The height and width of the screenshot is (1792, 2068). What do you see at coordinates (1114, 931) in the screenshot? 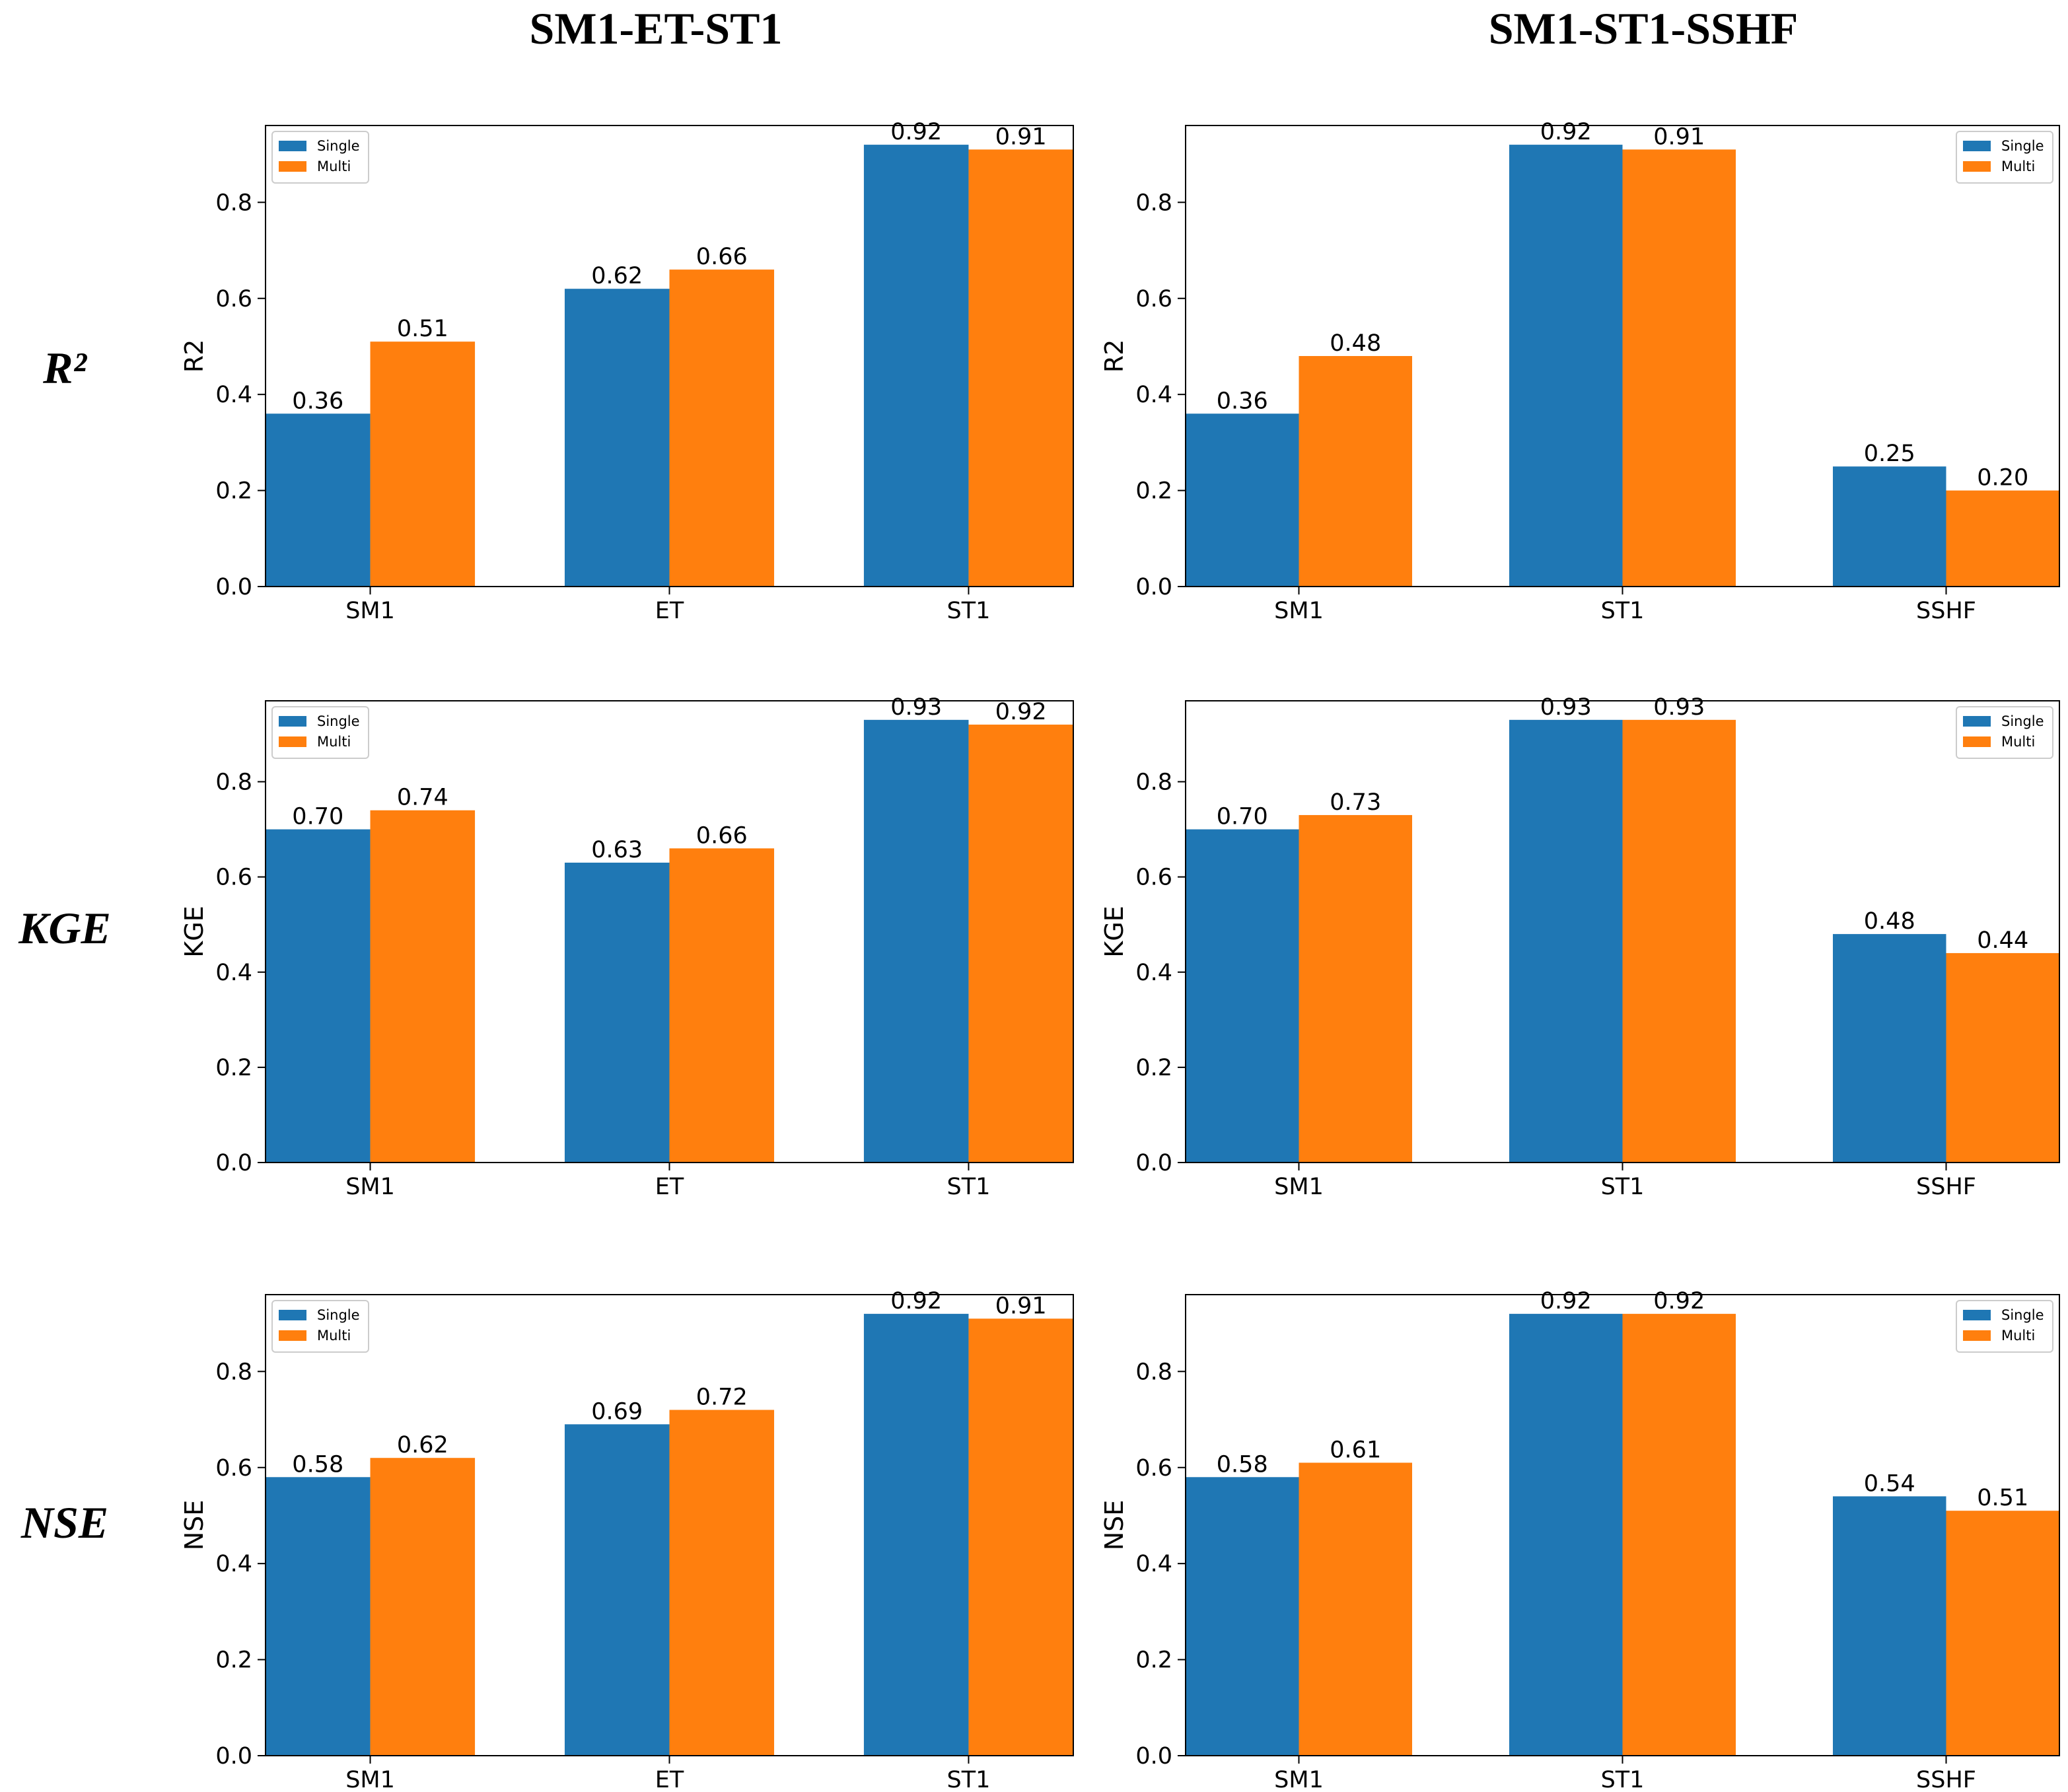
I see `y-axis-label: KGE` at bounding box center [1114, 931].